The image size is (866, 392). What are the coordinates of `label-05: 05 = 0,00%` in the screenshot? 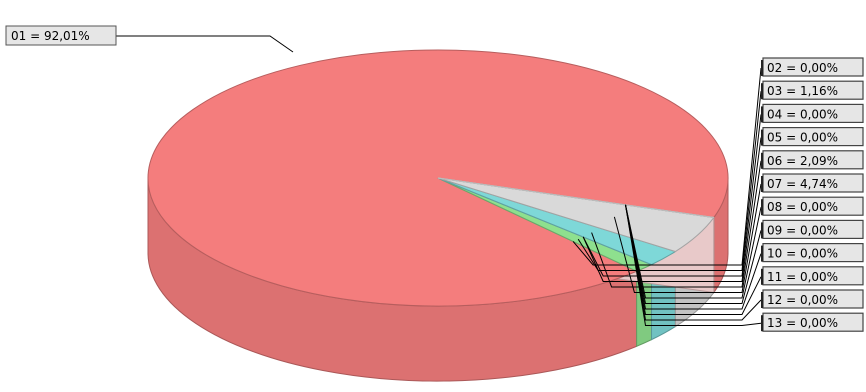 It's located at (812, 136).